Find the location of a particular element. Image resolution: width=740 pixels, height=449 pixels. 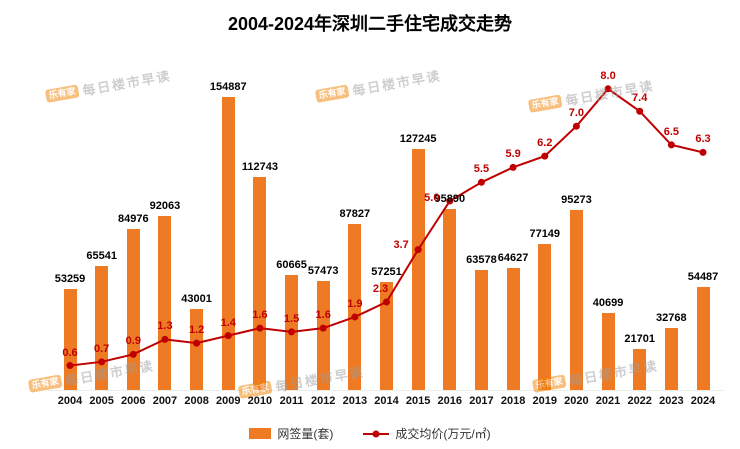

bar-value-label: 60665 is located at coordinates (291, 265).